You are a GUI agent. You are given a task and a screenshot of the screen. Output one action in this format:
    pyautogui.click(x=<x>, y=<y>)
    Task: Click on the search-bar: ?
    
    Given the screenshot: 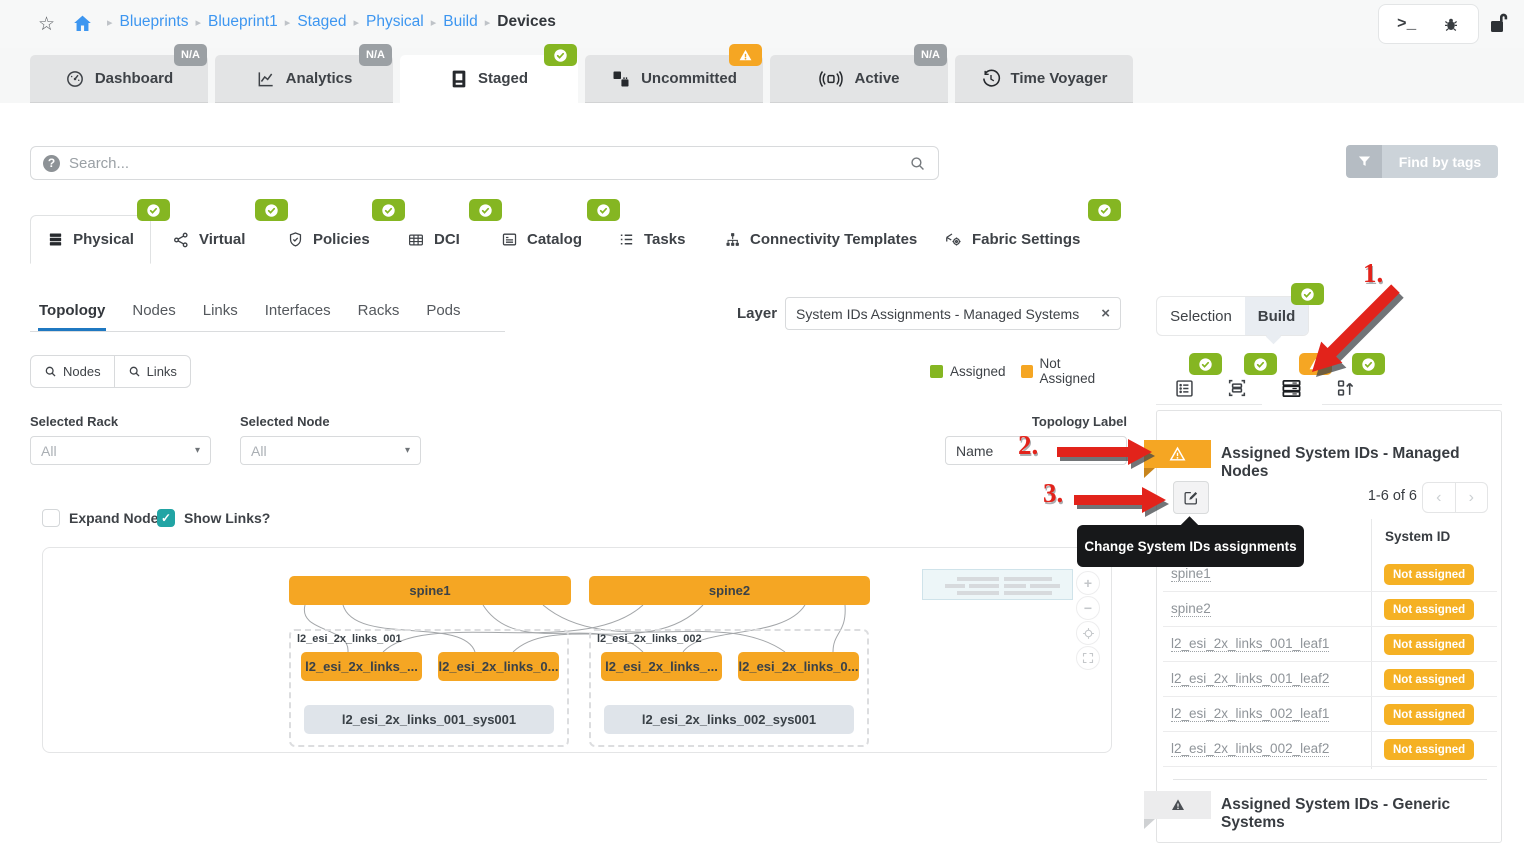 What is the action you would take?
    pyautogui.click(x=484, y=163)
    